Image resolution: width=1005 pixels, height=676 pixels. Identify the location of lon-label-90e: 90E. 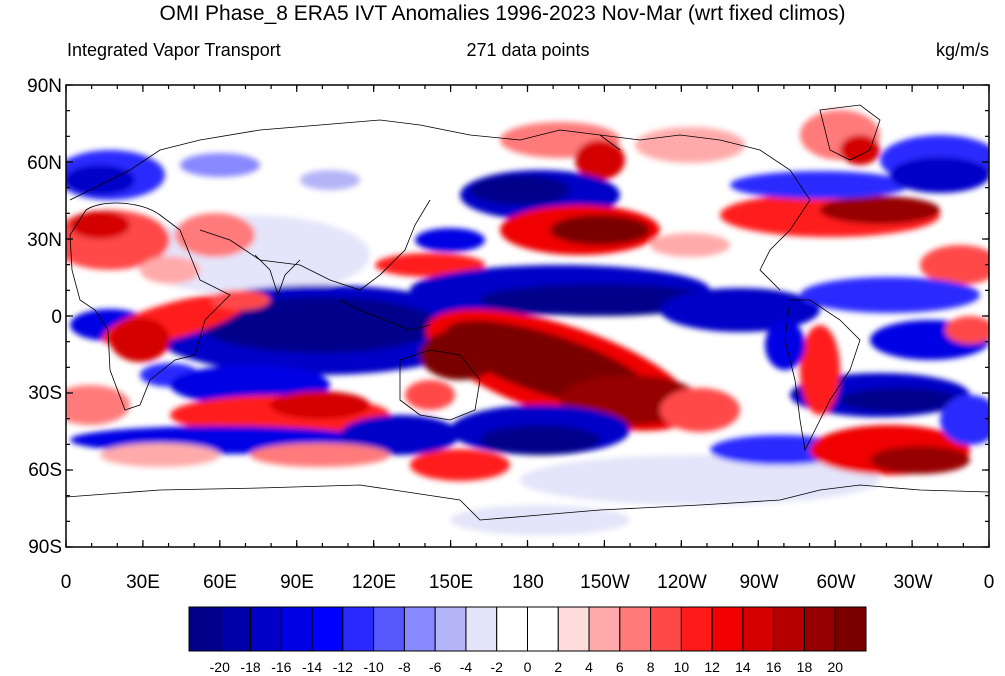
(297, 582).